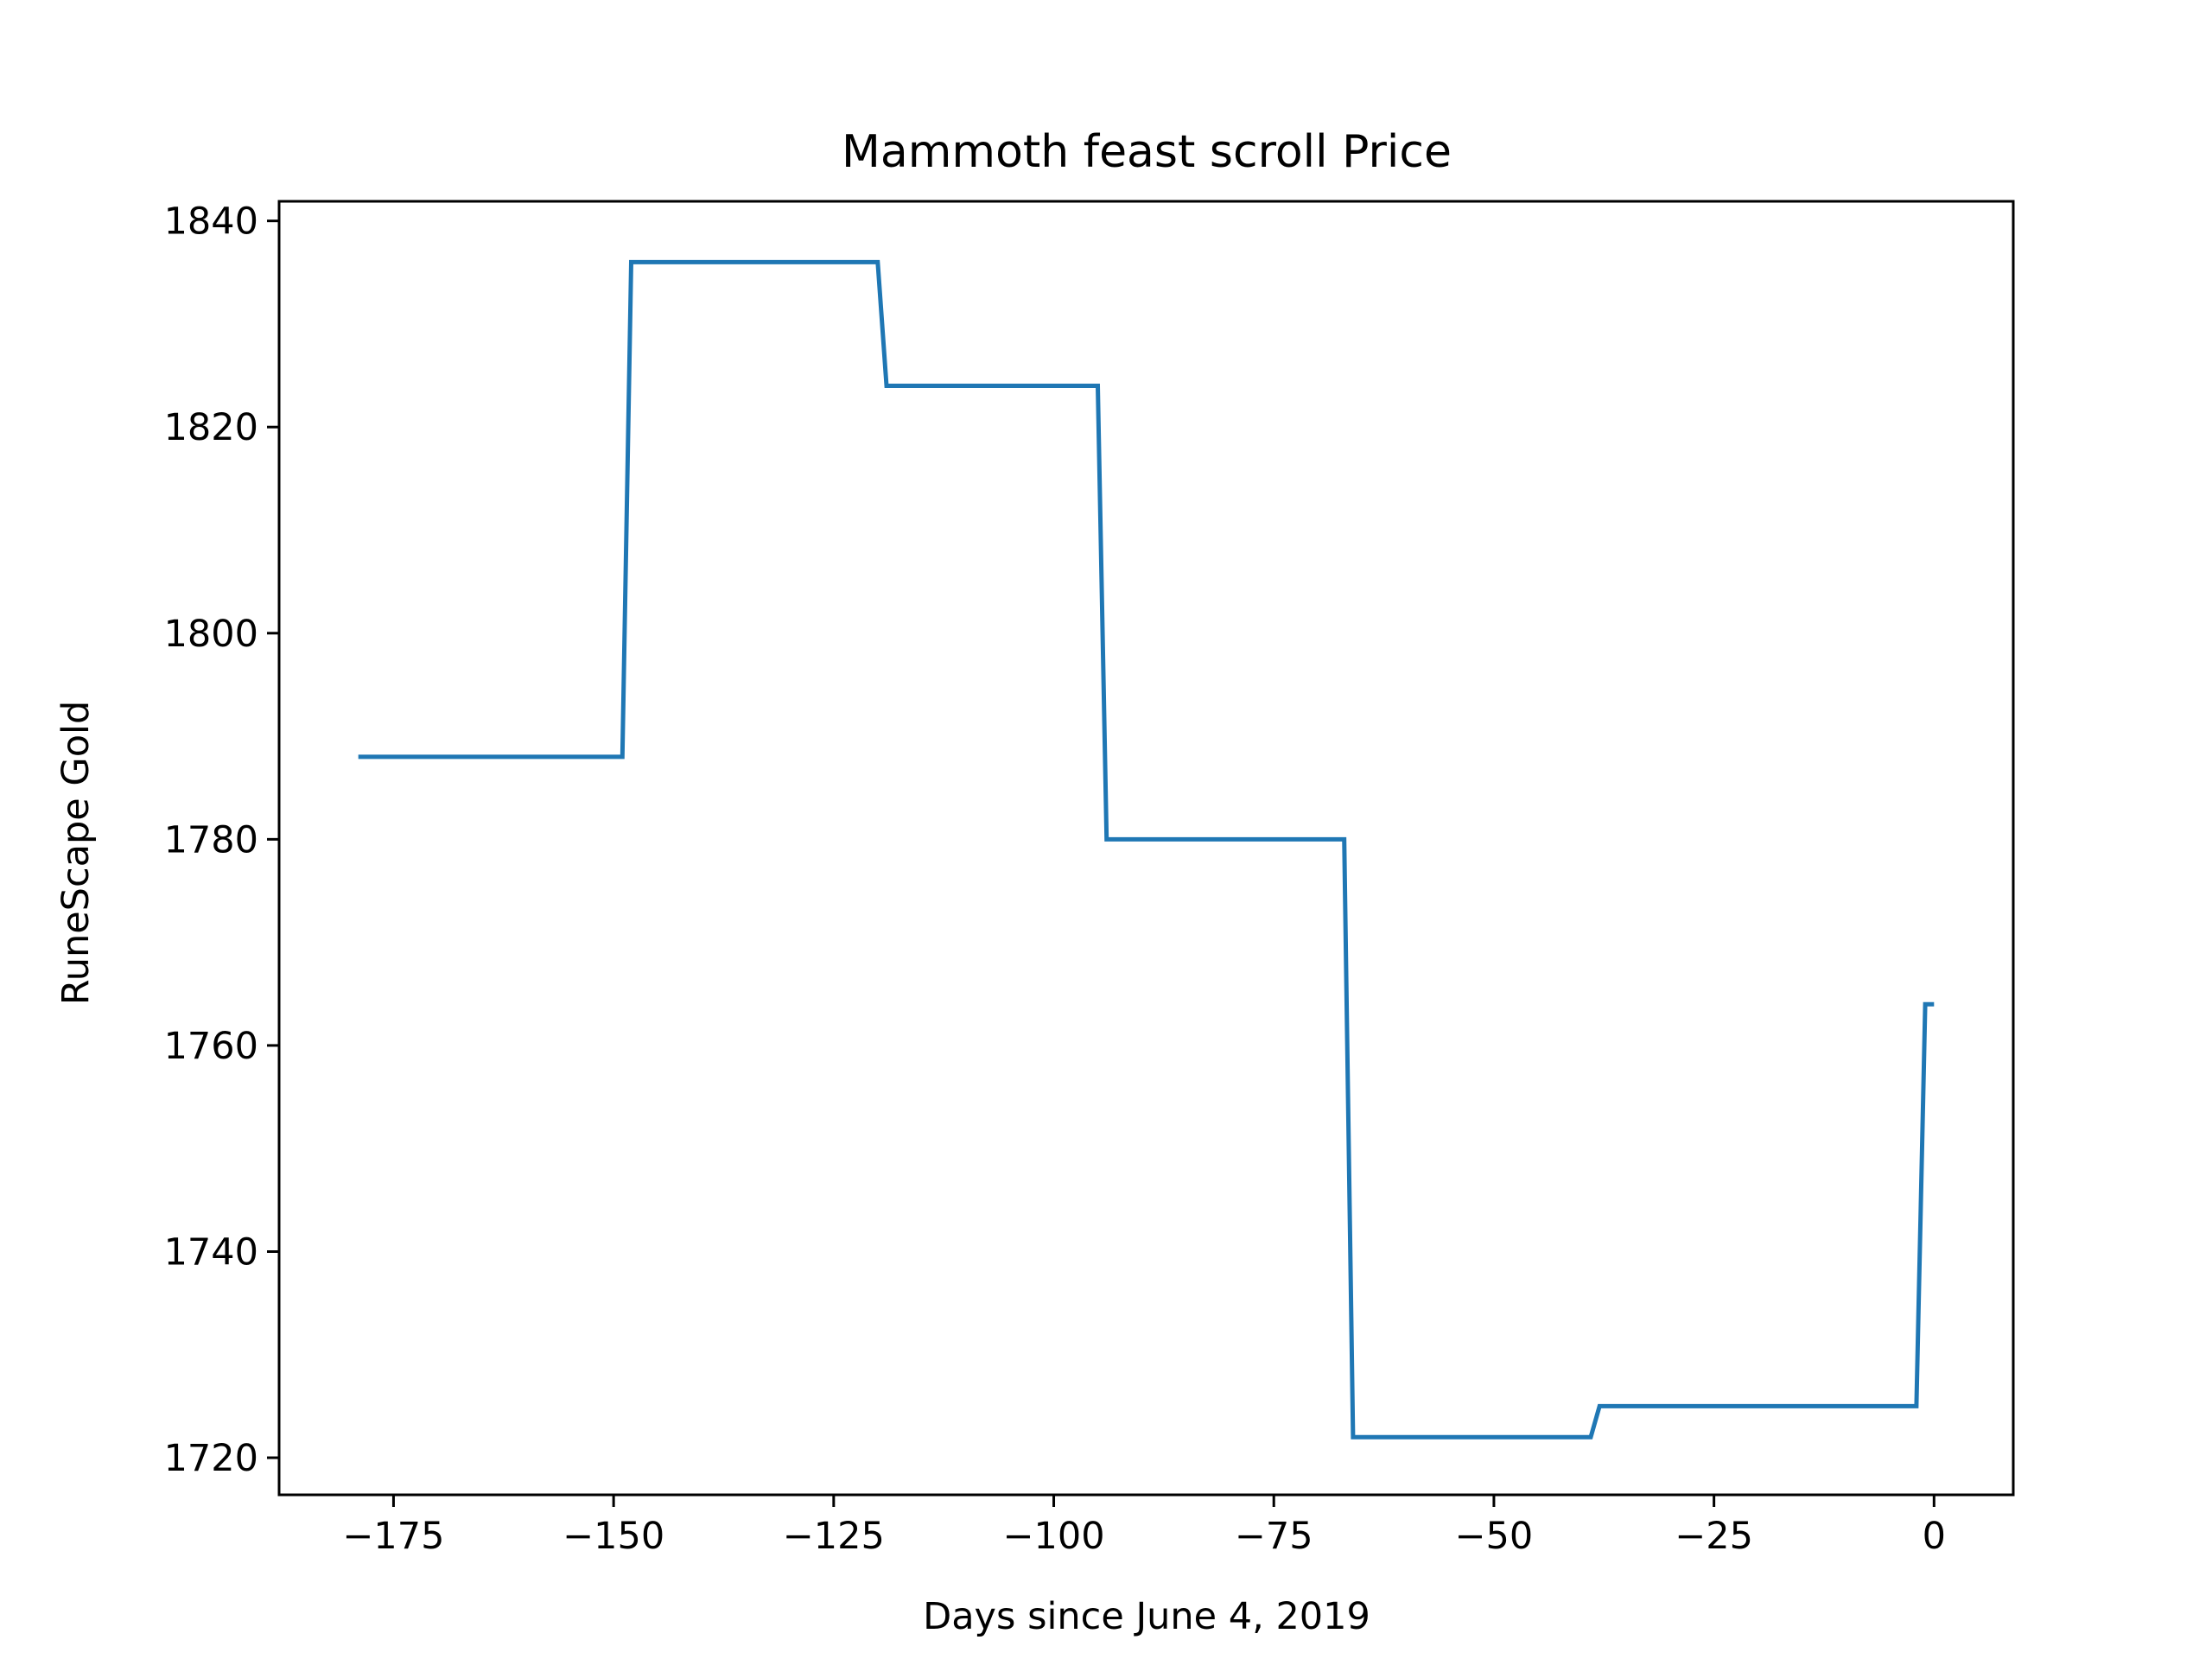  I want to click on x-tick-label: −25, so click(1714, 1536).